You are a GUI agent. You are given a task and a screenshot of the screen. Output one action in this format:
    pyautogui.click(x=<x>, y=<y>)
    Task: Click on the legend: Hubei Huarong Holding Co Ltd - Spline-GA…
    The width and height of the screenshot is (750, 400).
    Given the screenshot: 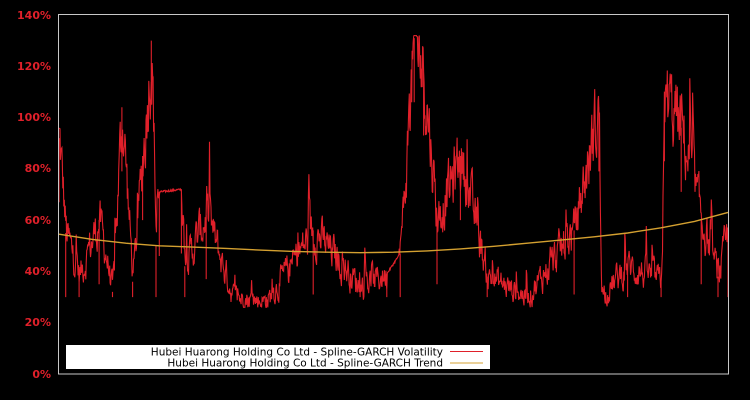 What is the action you would take?
    pyautogui.click(x=278, y=357)
    